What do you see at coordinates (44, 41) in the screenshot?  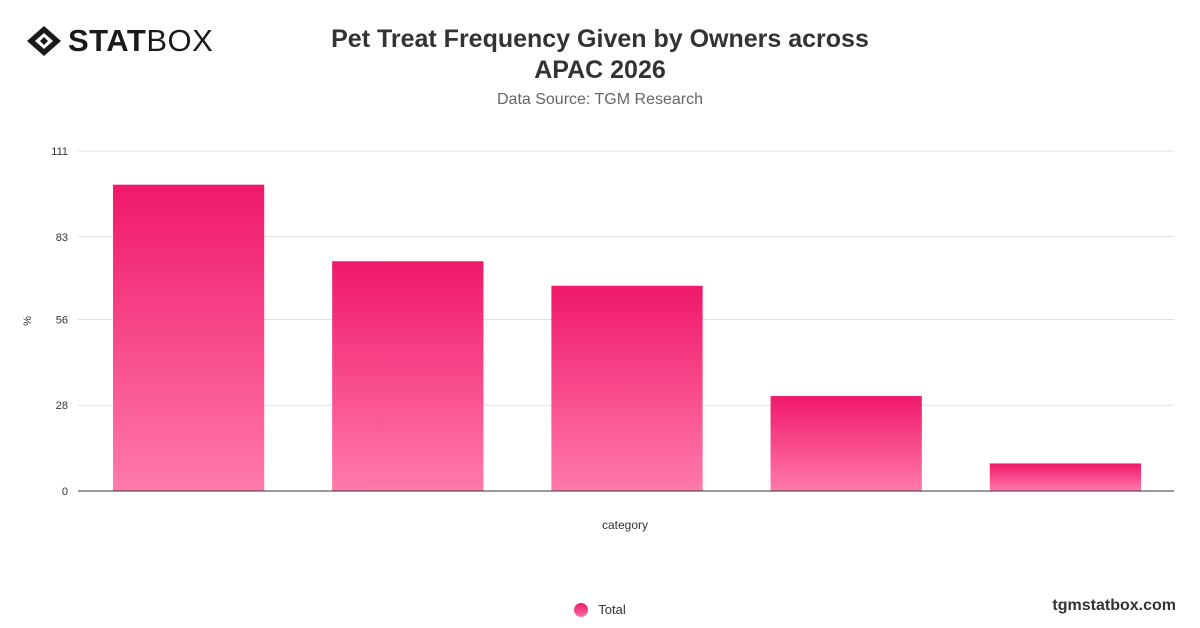 I see `diamond-logo-icon` at bounding box center [44, 41].